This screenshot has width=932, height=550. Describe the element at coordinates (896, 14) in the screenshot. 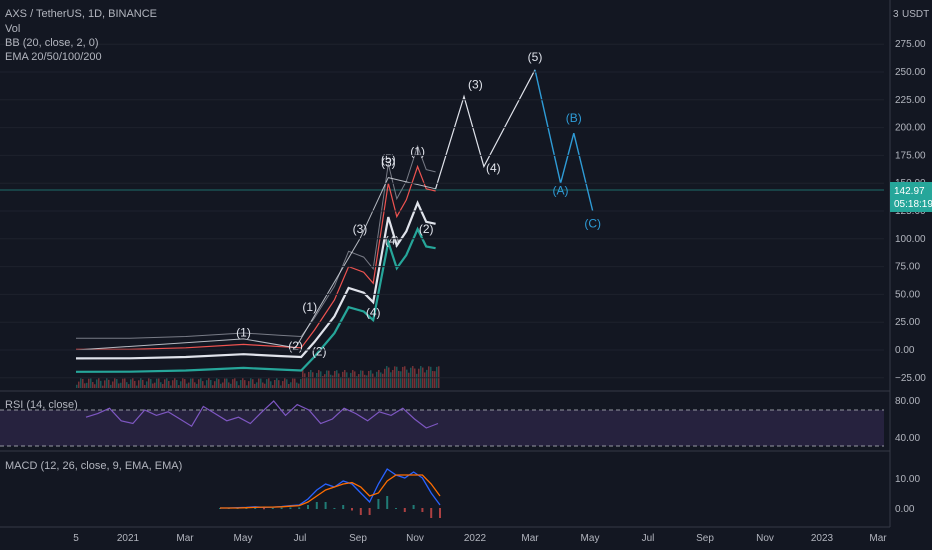

I see `scale-marker: 3` at that location.